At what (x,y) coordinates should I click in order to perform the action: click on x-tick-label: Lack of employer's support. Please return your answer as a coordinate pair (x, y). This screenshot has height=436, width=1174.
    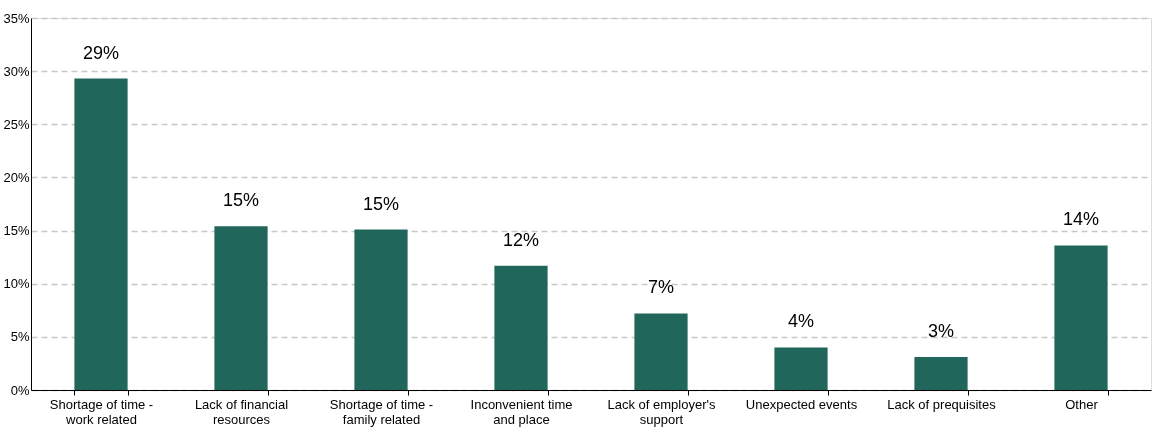
    Looking at the image, I should click on (661, 411).